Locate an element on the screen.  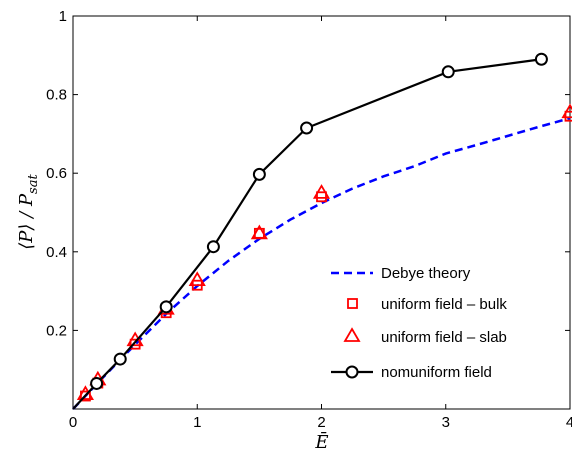
x-tick-label: 0 is located at coordinates (73, 422).